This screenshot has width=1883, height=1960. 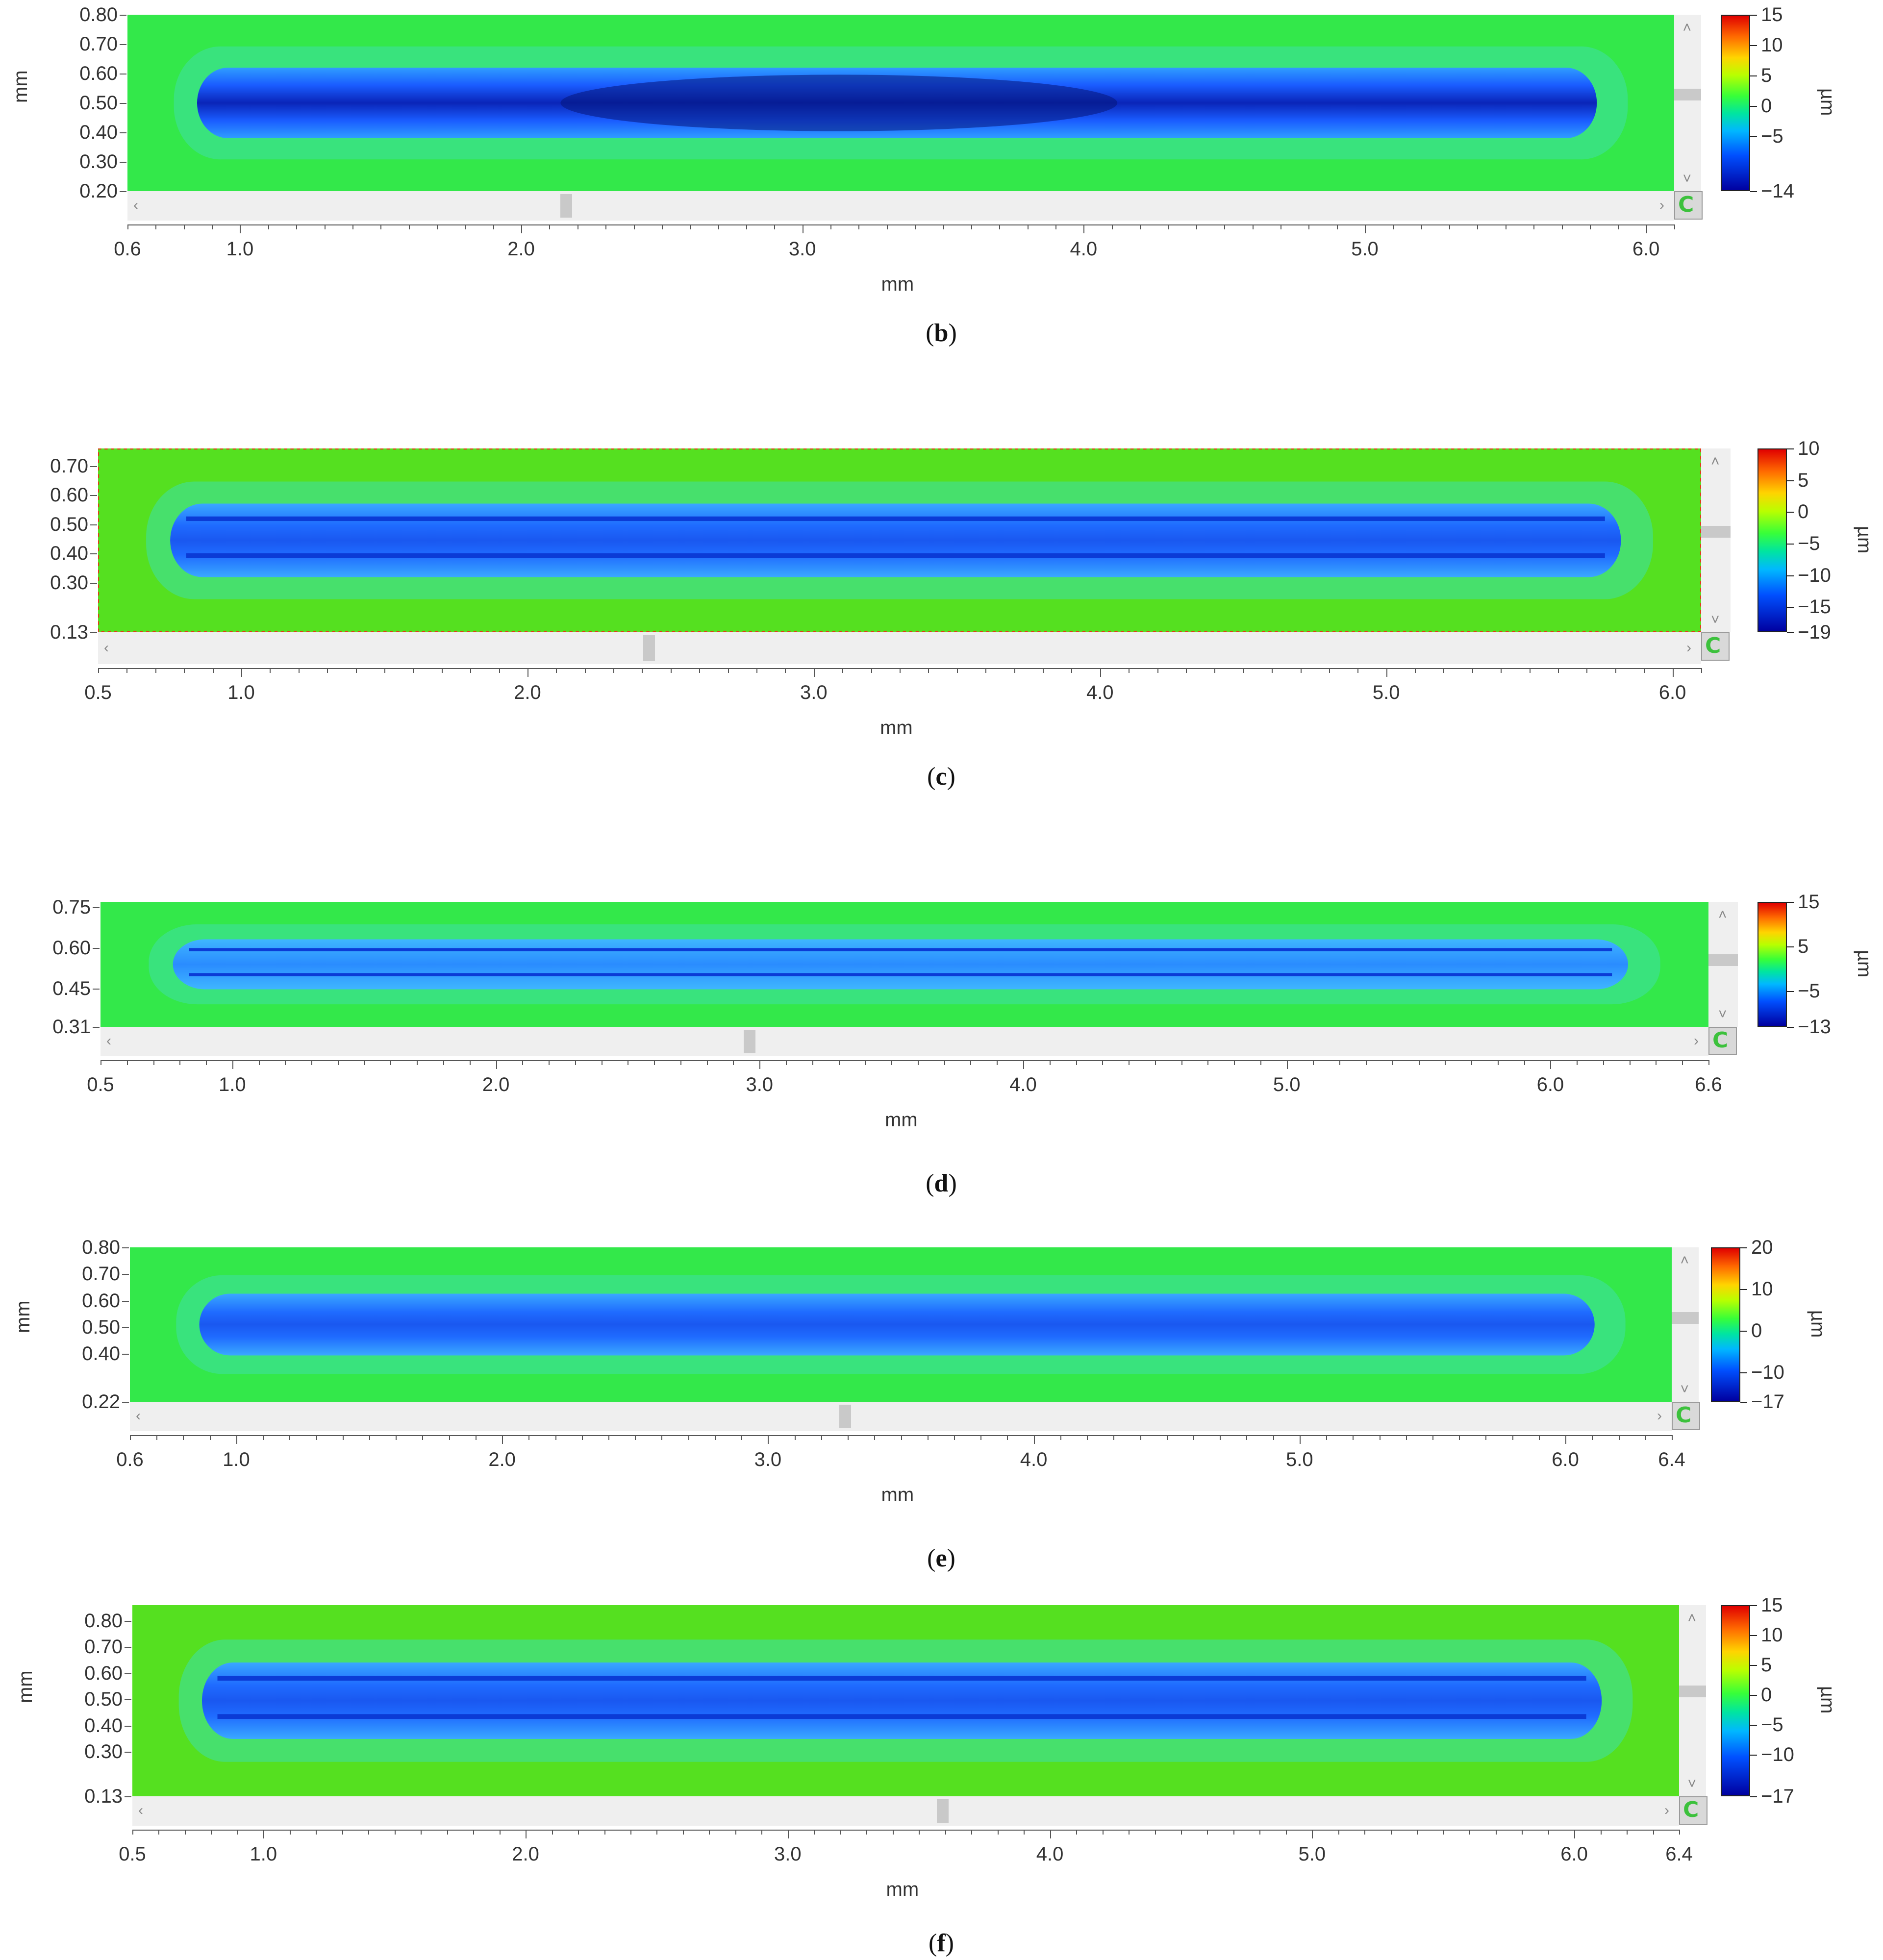 What do you see at coordinates (1687, 28) in the screenshot?
I see `panel-b-scroll-up-arrow: ˄` at bounding box center [1687, 28].